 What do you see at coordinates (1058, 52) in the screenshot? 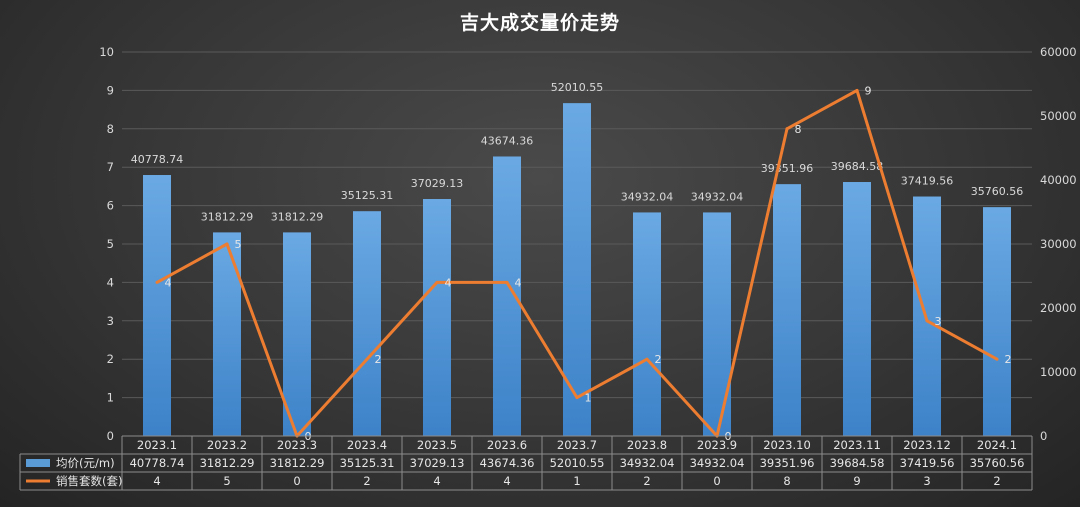
I see `y-right-tick-label: 60000` at bounding box center [1058, 52].